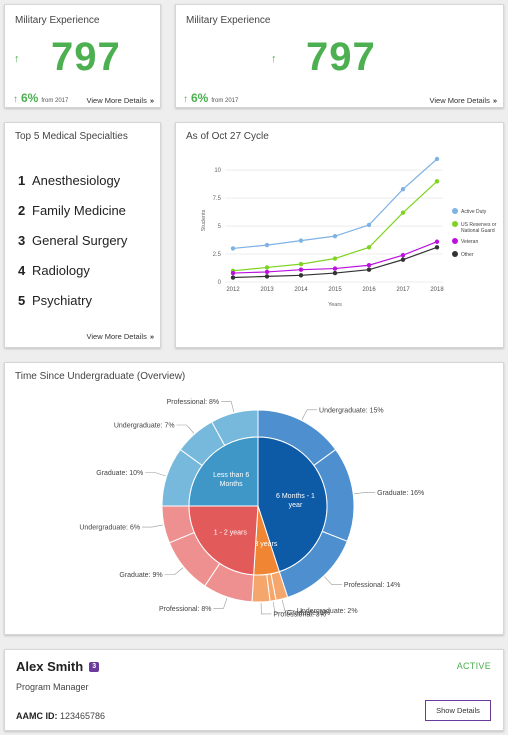  Describe the element at coordinates (58, 666) in the screenshot. I see `profile-name: Alex Smith 3` at that location.